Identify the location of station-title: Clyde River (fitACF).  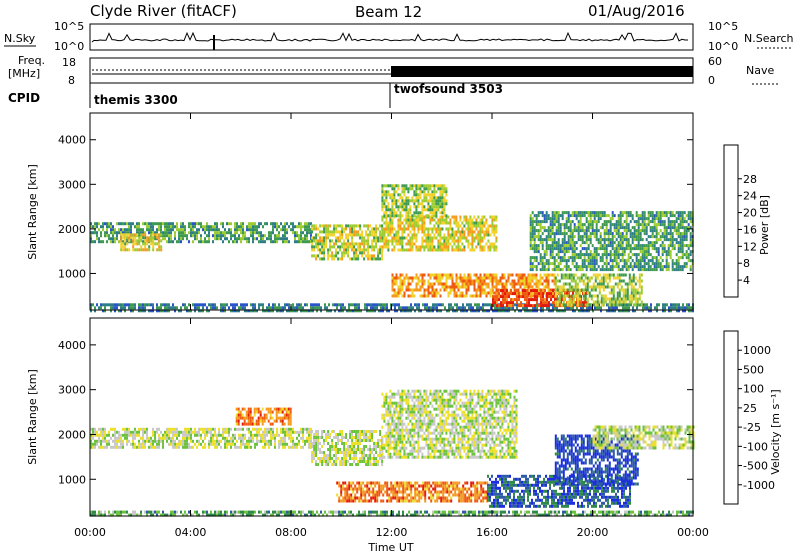
(163, 11).